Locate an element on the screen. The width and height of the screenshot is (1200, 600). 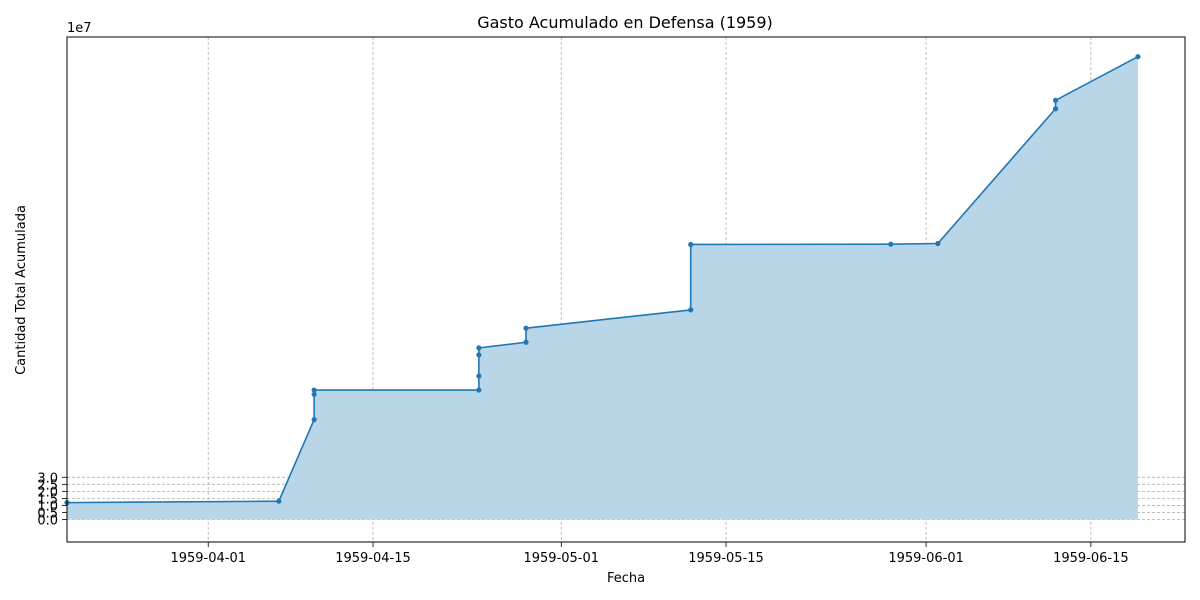
y-tick-label: 1.0 is located at coordinates (47, 506).